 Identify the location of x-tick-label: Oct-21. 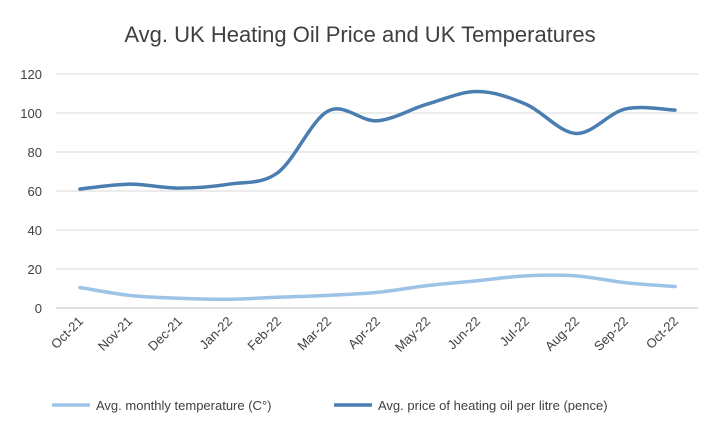
(67, 333).